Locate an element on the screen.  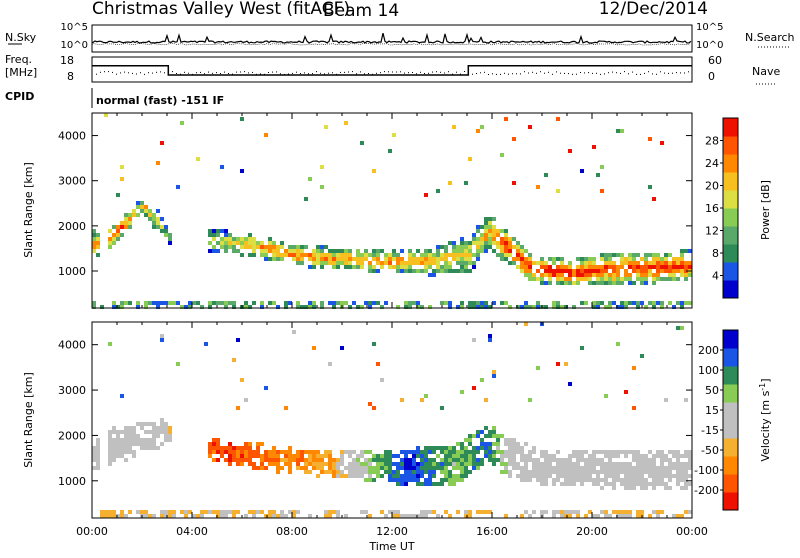
x-tick-label: 16:00 is located at coordinates (492, 531).